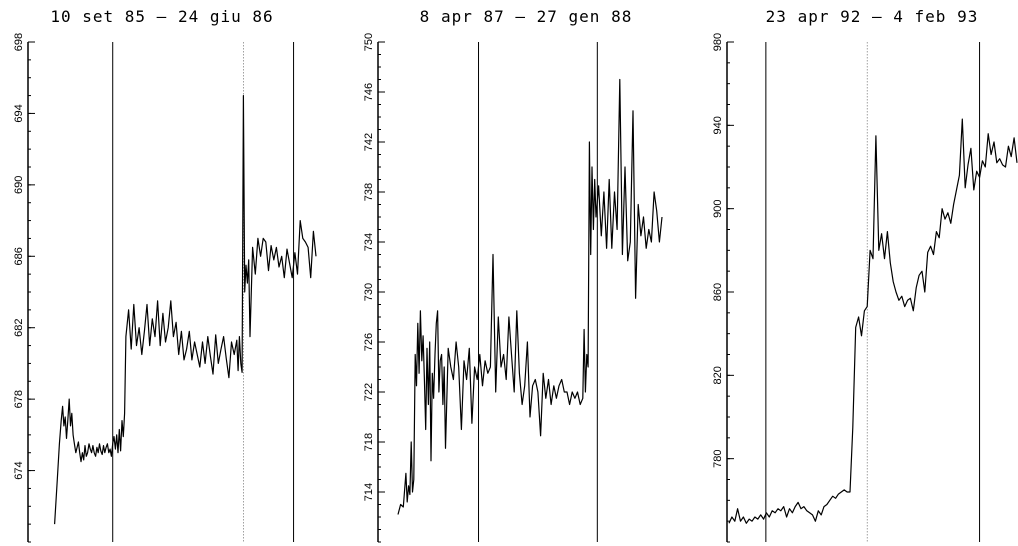 This screenshot has width=1018, height=546. What do you see at coordinates (19, 470) in the screenshot?
I see `y-tick-label: 674` at bounding box center [19, 470].